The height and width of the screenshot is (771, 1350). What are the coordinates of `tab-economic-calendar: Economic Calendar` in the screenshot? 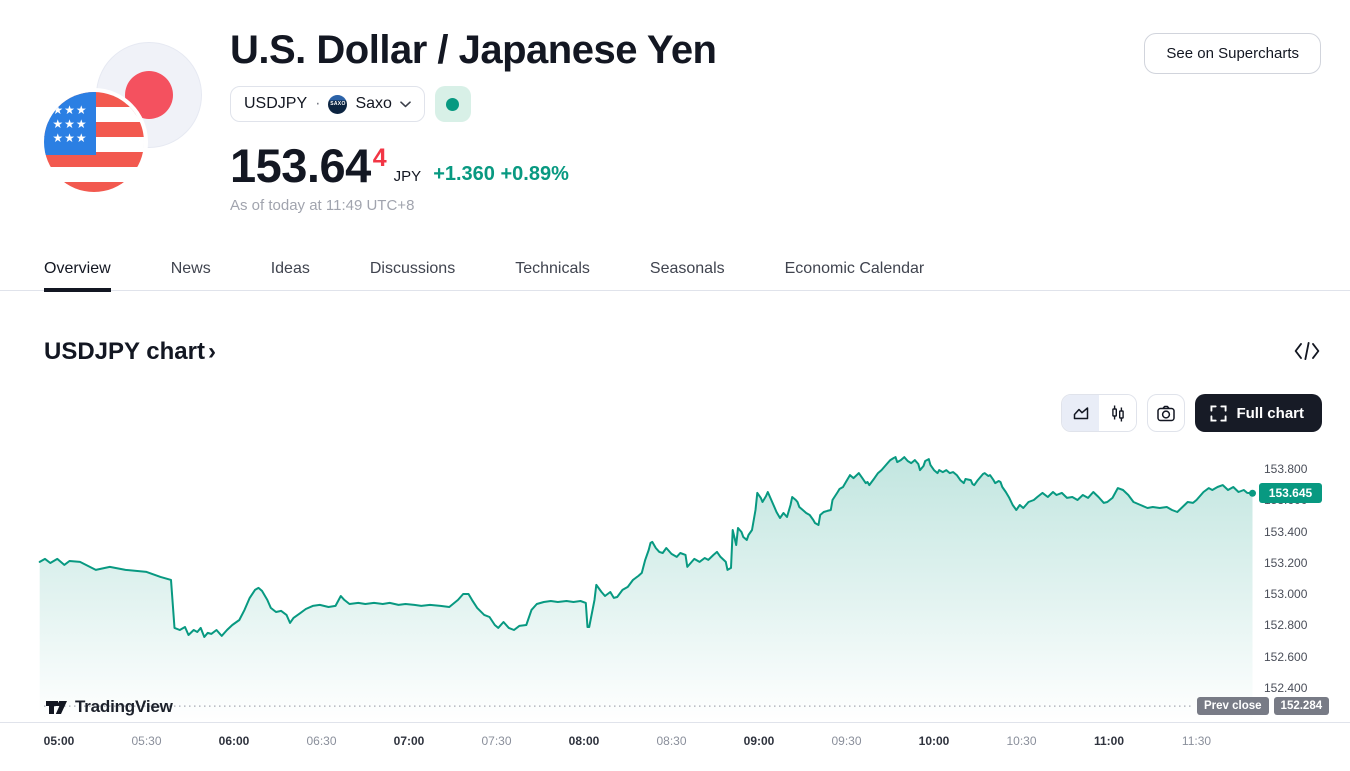 It's located at (854, 268).